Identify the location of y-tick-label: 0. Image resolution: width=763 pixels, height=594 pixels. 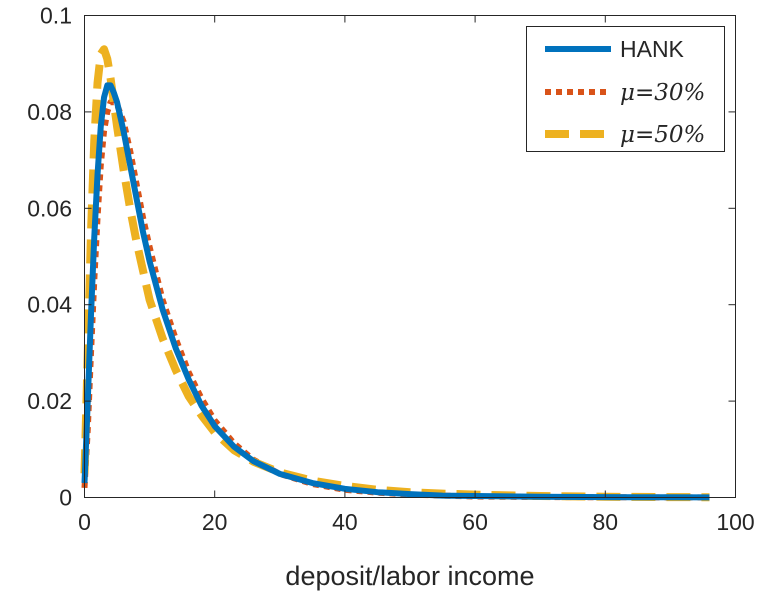
(65, 498).